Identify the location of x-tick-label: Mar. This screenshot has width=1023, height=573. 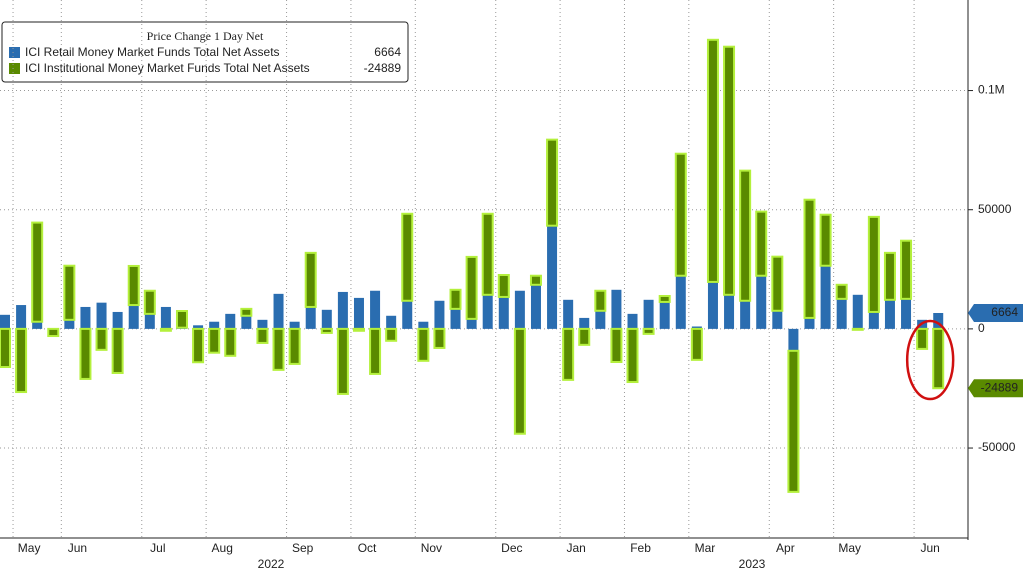
(705, 548).